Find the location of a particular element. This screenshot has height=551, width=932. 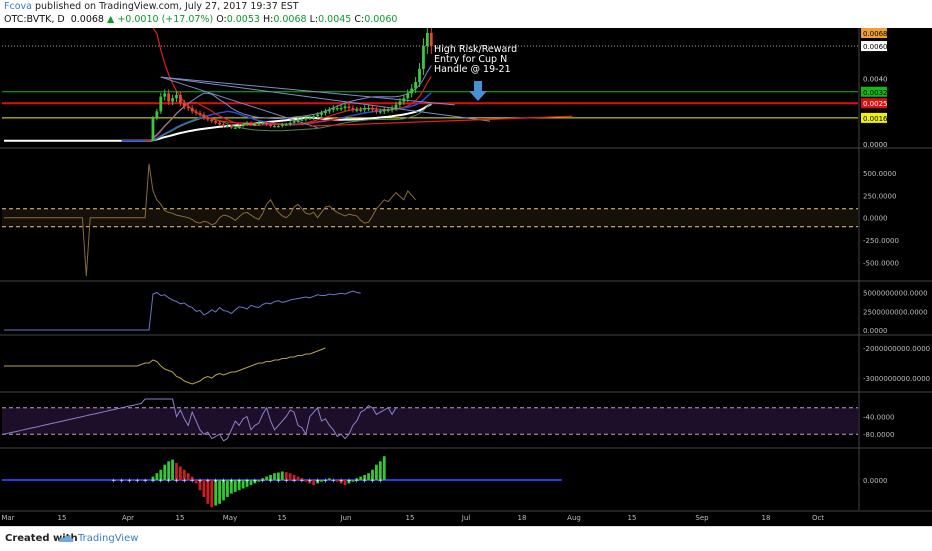

up-triangle-icon: ▲ is located at coordinates (111, 19).